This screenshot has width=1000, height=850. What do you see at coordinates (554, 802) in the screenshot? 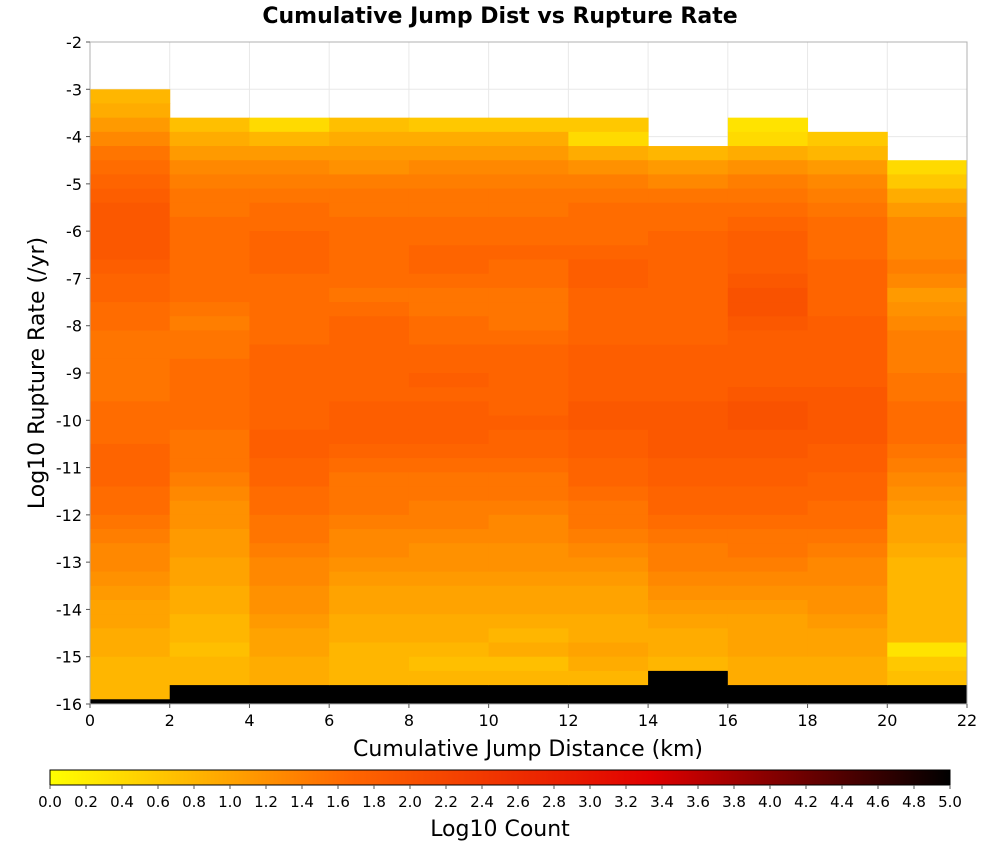
I see `colorbar-tick-label: 2.8` at bounding box center [554, 802].